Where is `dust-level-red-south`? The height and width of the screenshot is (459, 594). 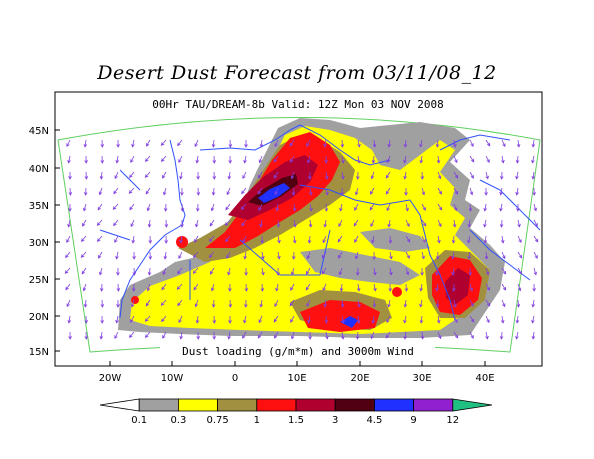 dust-level-red-south is located at coordinates (340, 316).